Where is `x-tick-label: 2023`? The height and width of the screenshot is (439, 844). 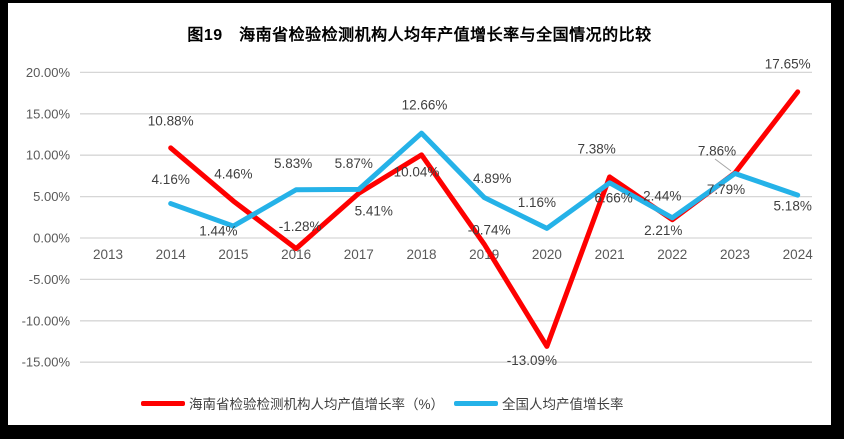
x-tick-label: 2023 is located at coordinates (735, 254).